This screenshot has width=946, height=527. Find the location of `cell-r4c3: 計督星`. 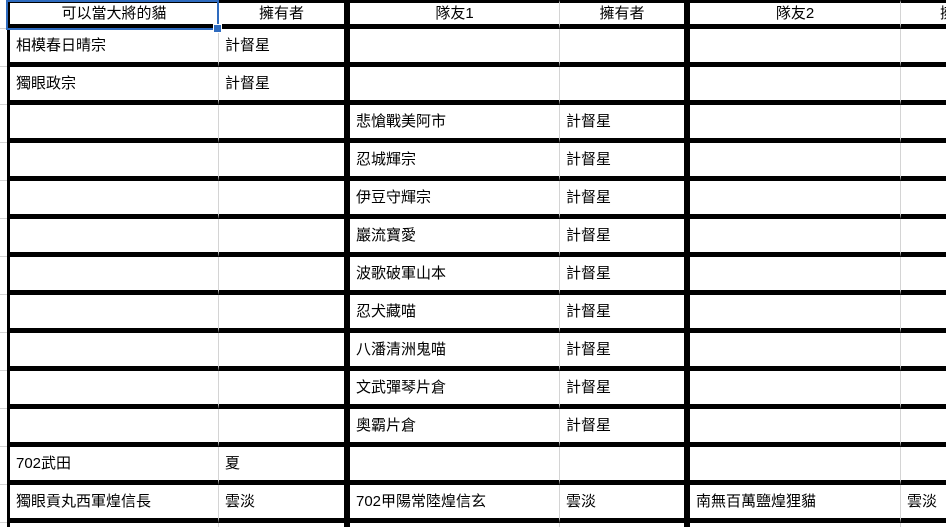

cell-r4c3: 計督星 is located at coordinates (621, 162).